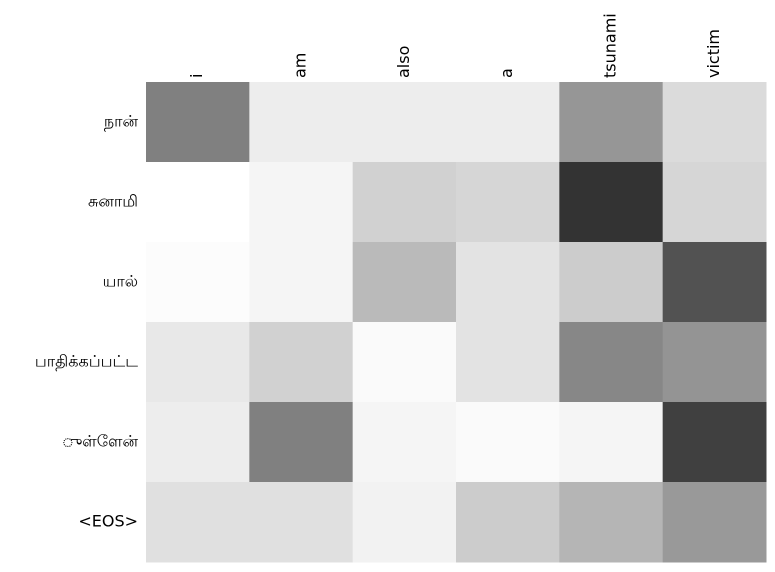 This screenshot has height=572, width=775. What do you see at coordinates (120, 281) in the screenshot?
I see `y-tick-label: யால்` at bounding box center [120, 281].